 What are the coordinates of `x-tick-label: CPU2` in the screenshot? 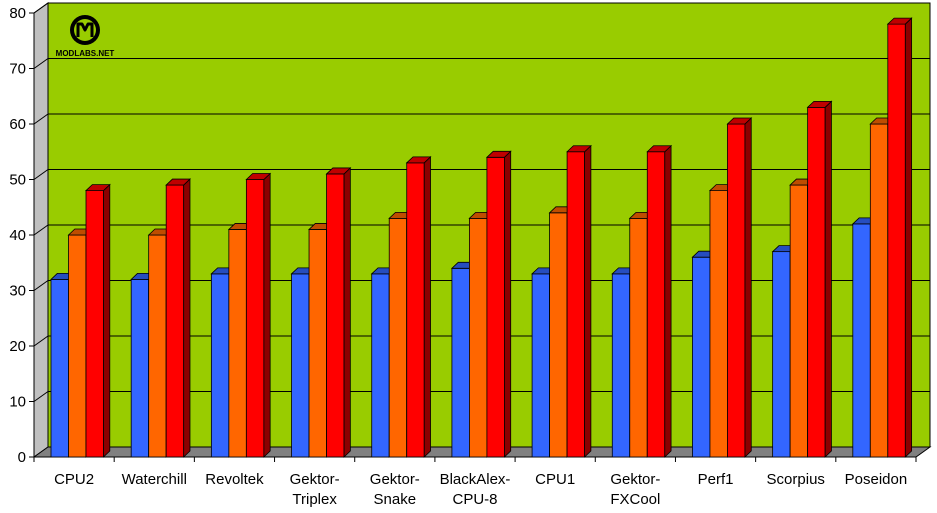 It's located at (74, 479).